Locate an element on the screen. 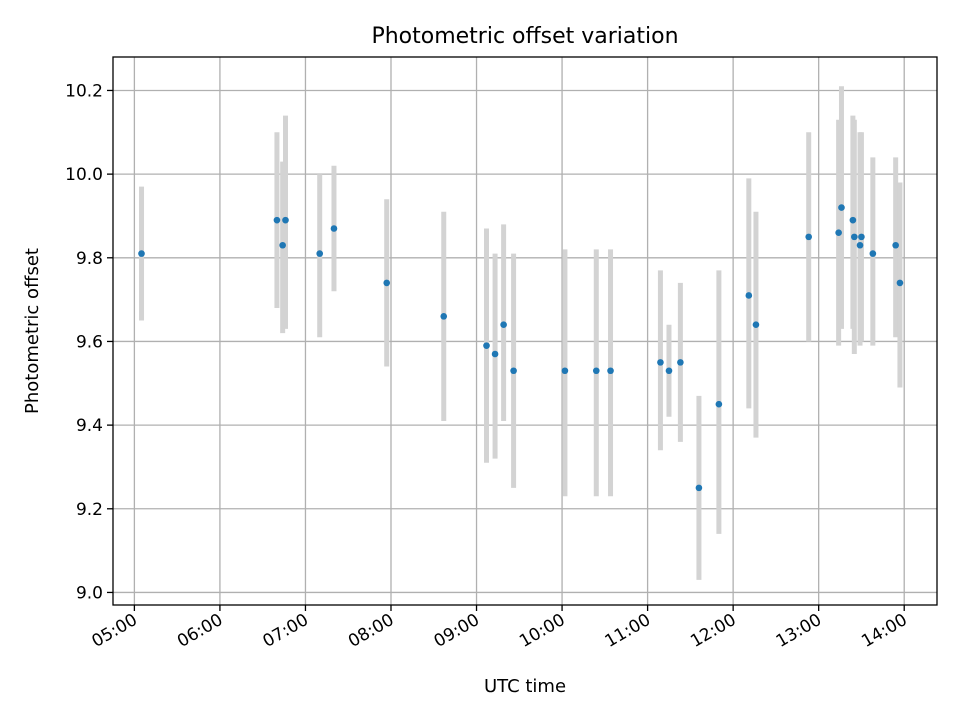 The width and height of the screenshot is (960, 720). y-tick-label: 9.4 is located at coordinates (89, 426).